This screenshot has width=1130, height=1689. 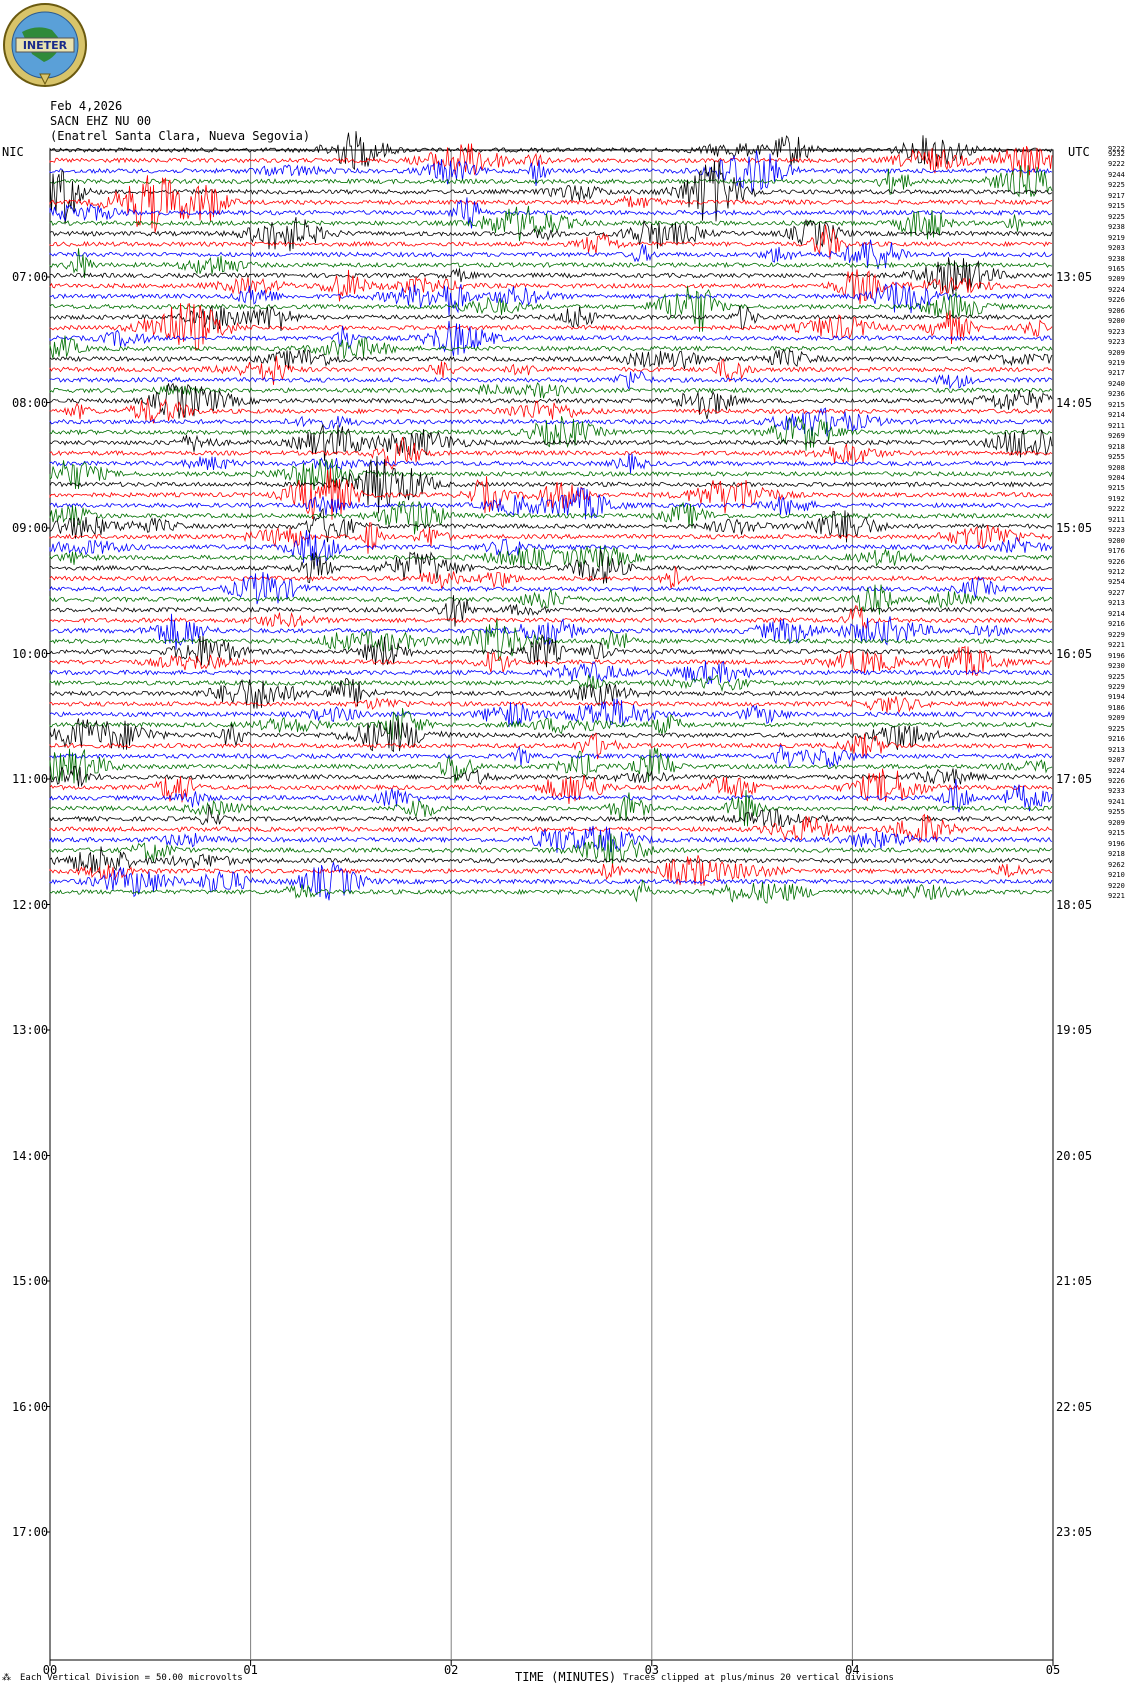 What do you see at coordinates (30, 653) in the screenshot?
I see `left-time-label: 10:00` at bounding box center [30, 653].